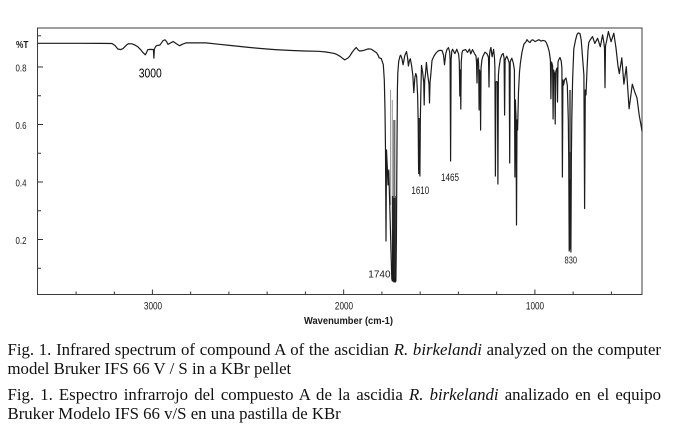 The width and height of the screenshot is (674, 433). Describe the element at coordinates (21, 184) in the screenshot. I see `svg-text: 0.4` at that location.